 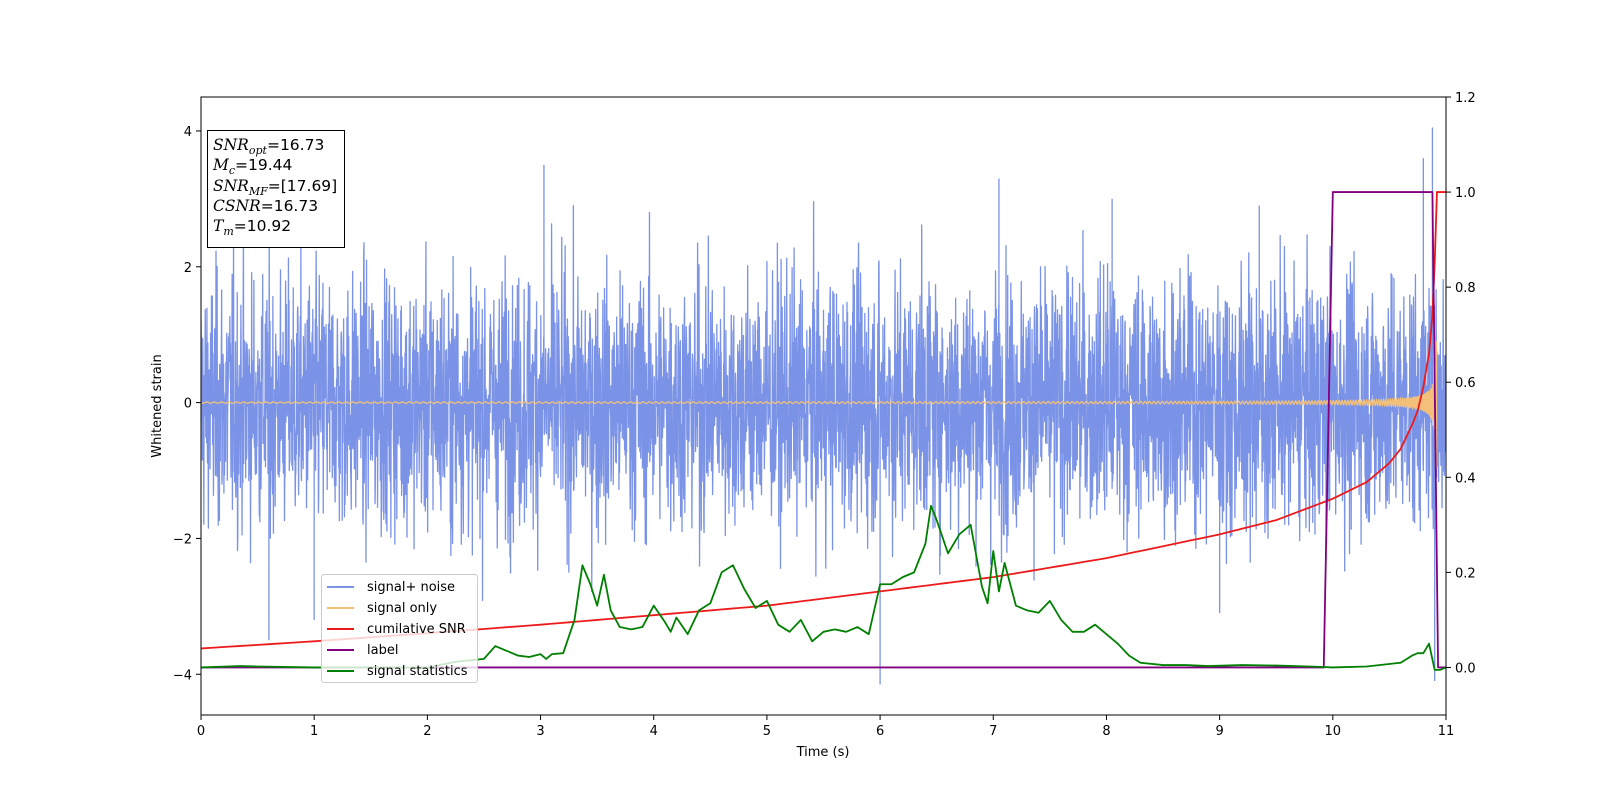 I want to click on y-ticks: 4 2 0 −2 −4, so click(x=187, y=404).